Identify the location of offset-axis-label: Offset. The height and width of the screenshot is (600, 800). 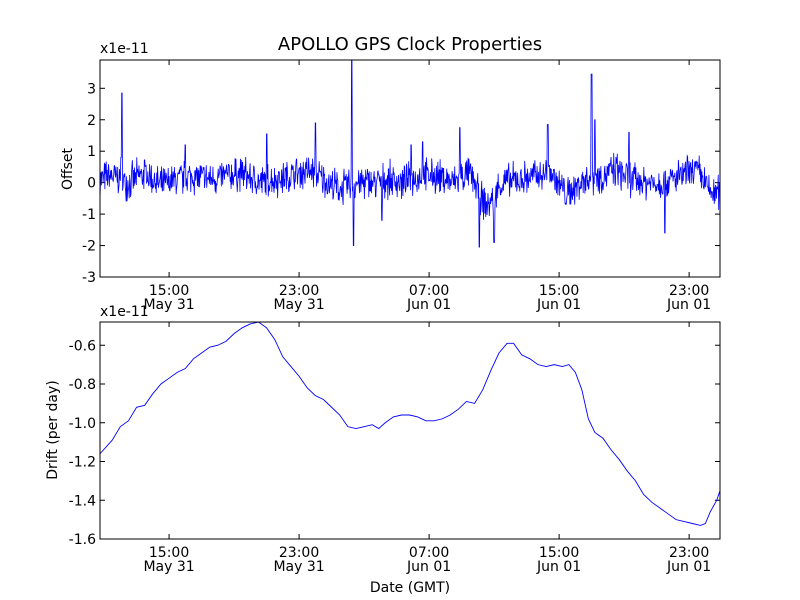
(68, 168).